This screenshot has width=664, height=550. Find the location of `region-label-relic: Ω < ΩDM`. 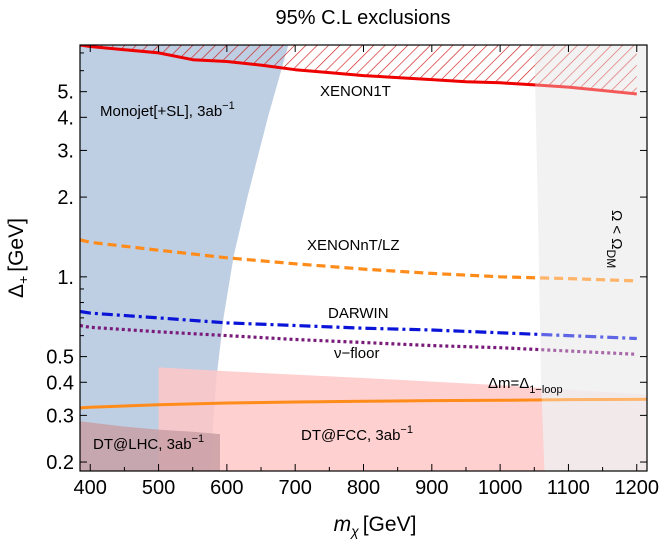

region-label-relic: Ω < ΩDM is located at coordinates (614, 239).